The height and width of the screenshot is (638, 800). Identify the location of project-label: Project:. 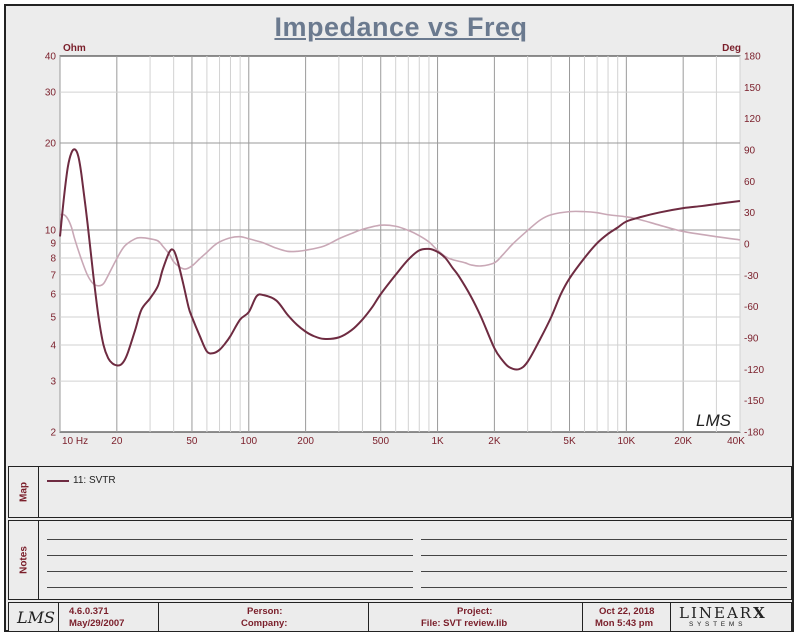
(475, 611).